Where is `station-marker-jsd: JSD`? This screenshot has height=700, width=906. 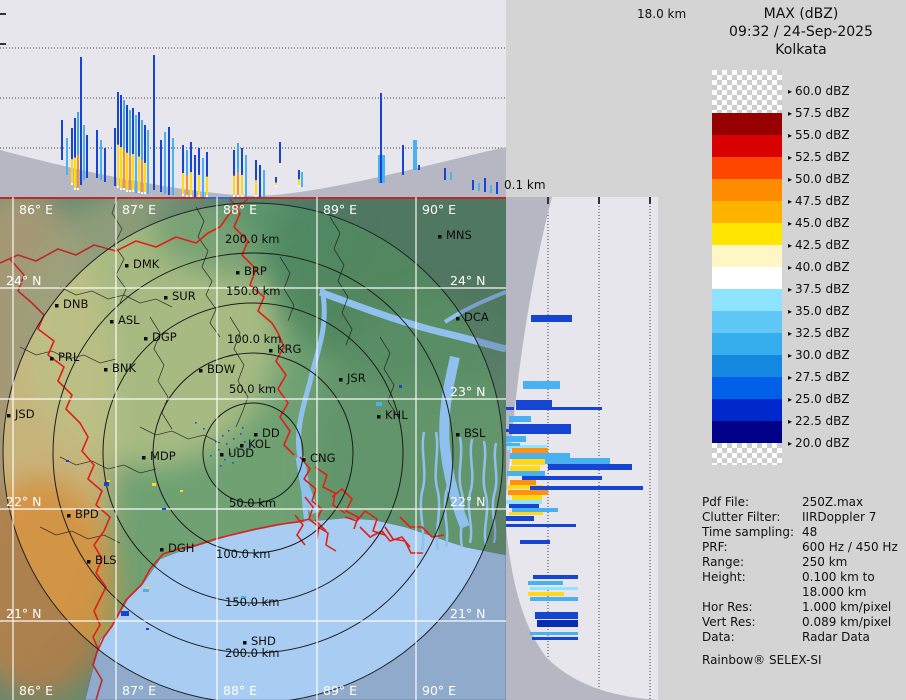 station-marker-jsd: JSD is located at coordinates (21, 414).